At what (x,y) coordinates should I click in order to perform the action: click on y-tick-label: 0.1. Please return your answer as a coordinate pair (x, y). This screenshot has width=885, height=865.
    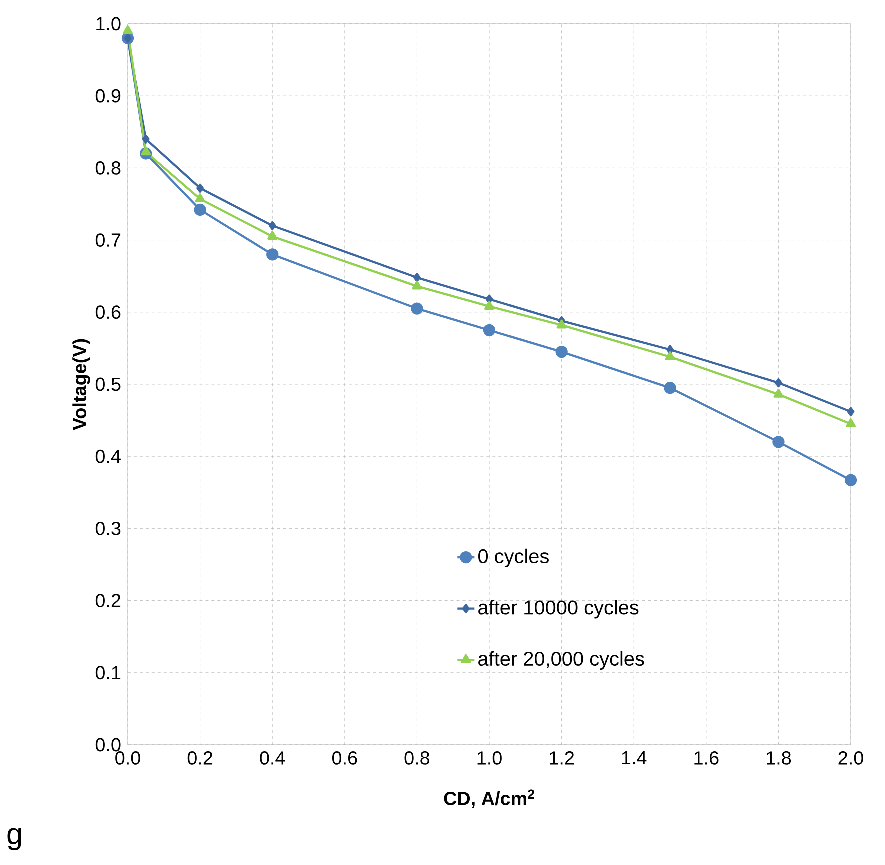
    Looking at the image, I should click on (108, 673).